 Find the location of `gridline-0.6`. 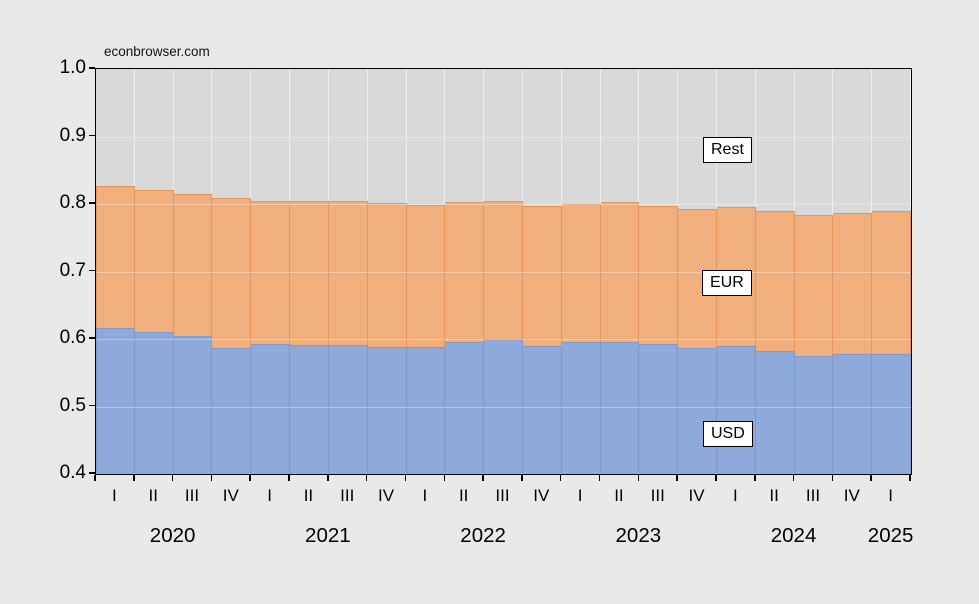

gridline-0.6 is located at coordinates (503, 339).